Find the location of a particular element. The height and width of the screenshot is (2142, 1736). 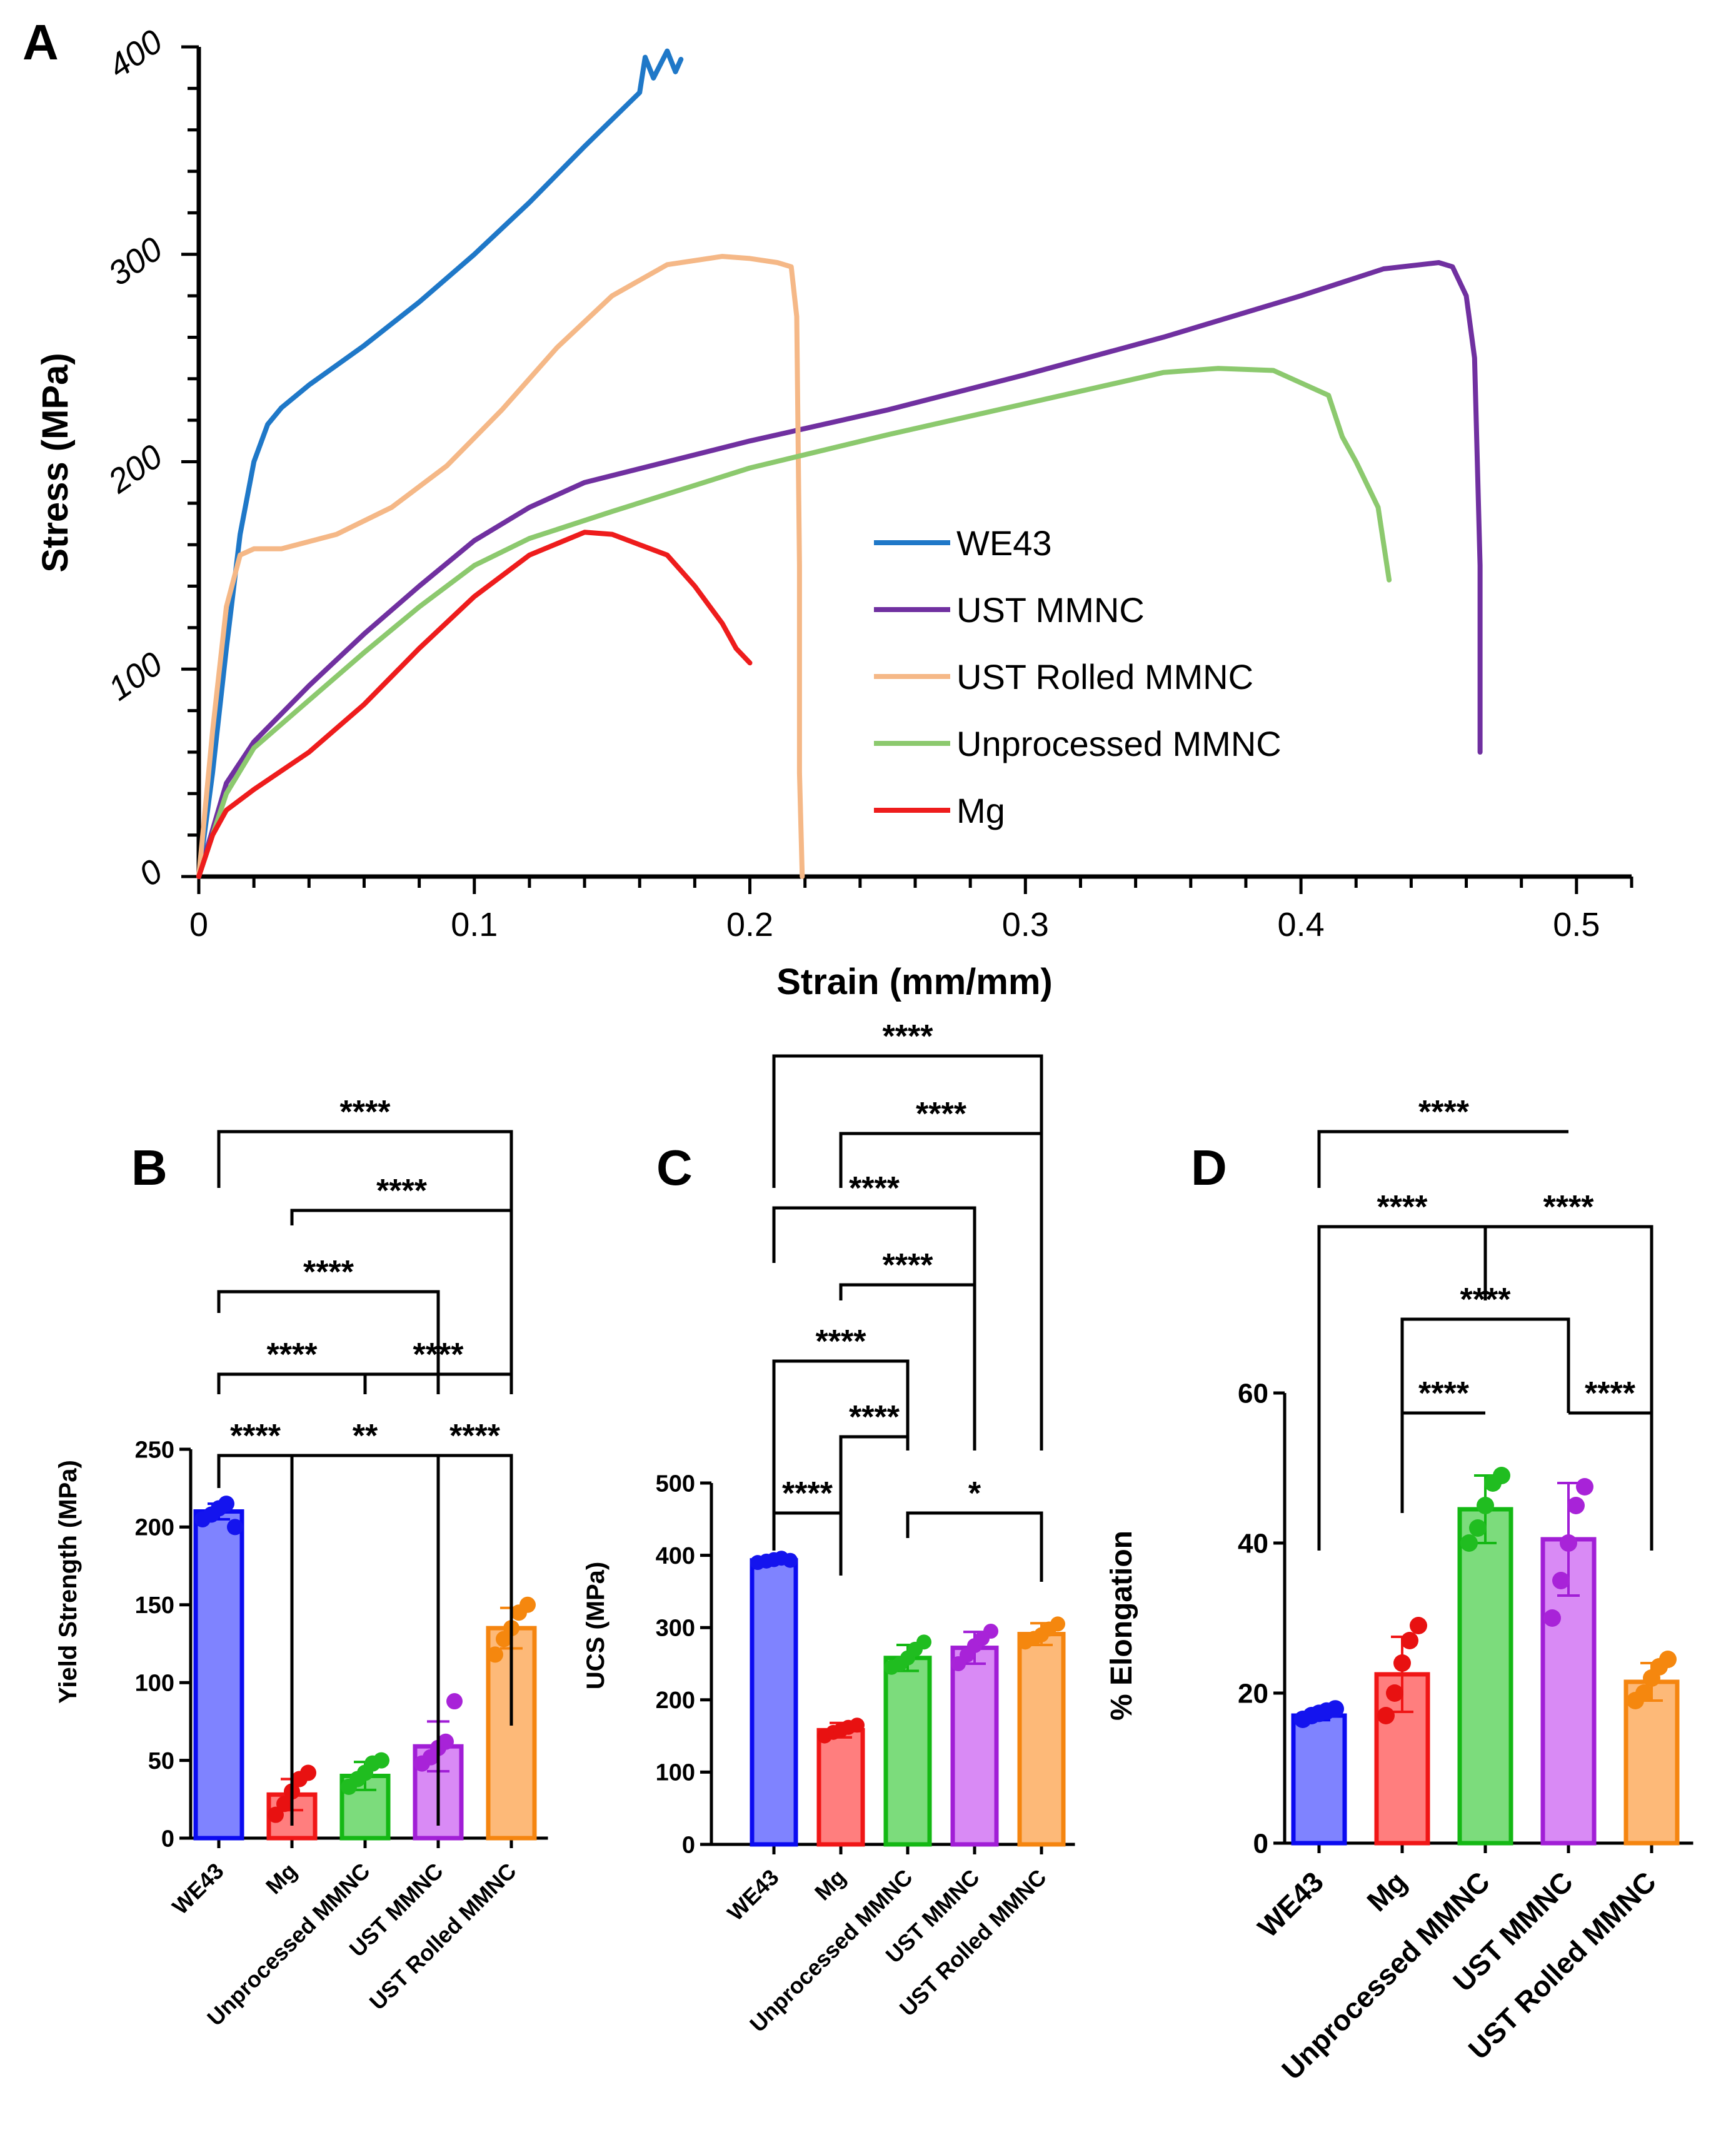

legend-label-ust-rolled-mmnc: UST Rolled MMNC is located at coordinates (1104, 676).